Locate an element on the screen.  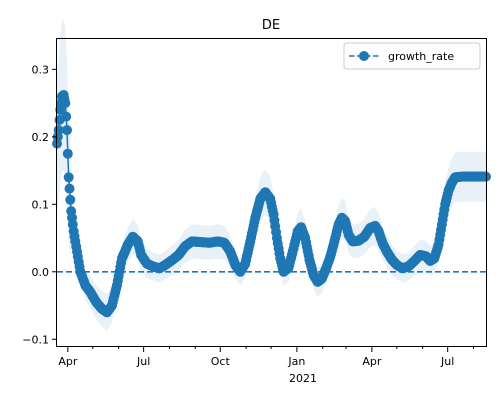
y-axis: −0.1 0.0 0.1 0.2 0.3 is located at coordinates (39, 204).